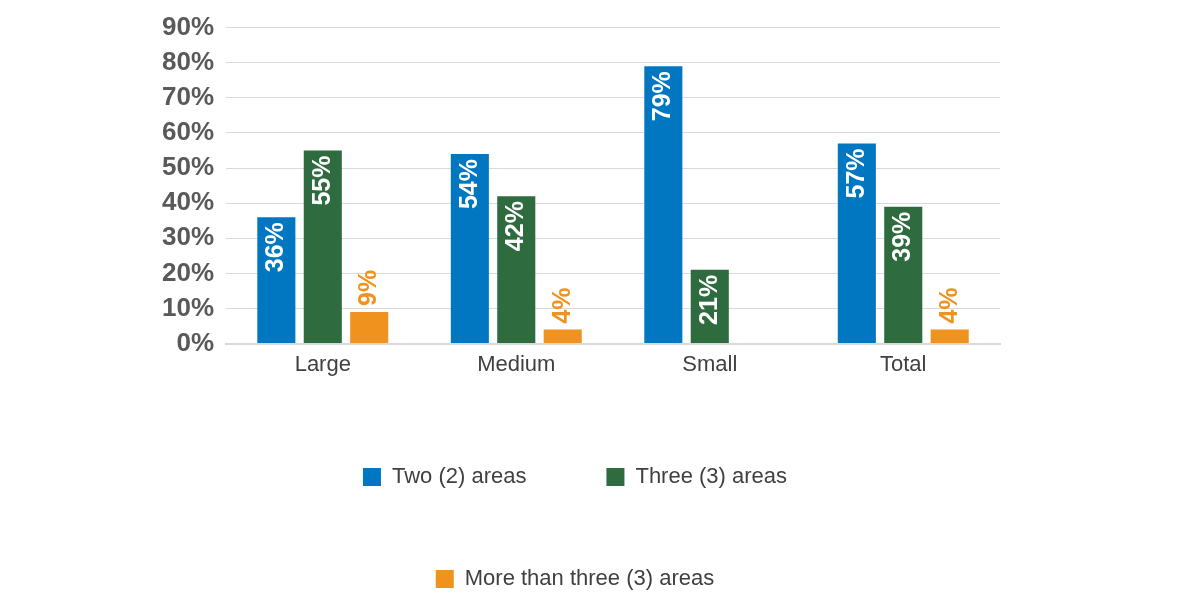 This screenshot has height=600, width=1188. I want to click on data-label: 36%, so click(274, 247).